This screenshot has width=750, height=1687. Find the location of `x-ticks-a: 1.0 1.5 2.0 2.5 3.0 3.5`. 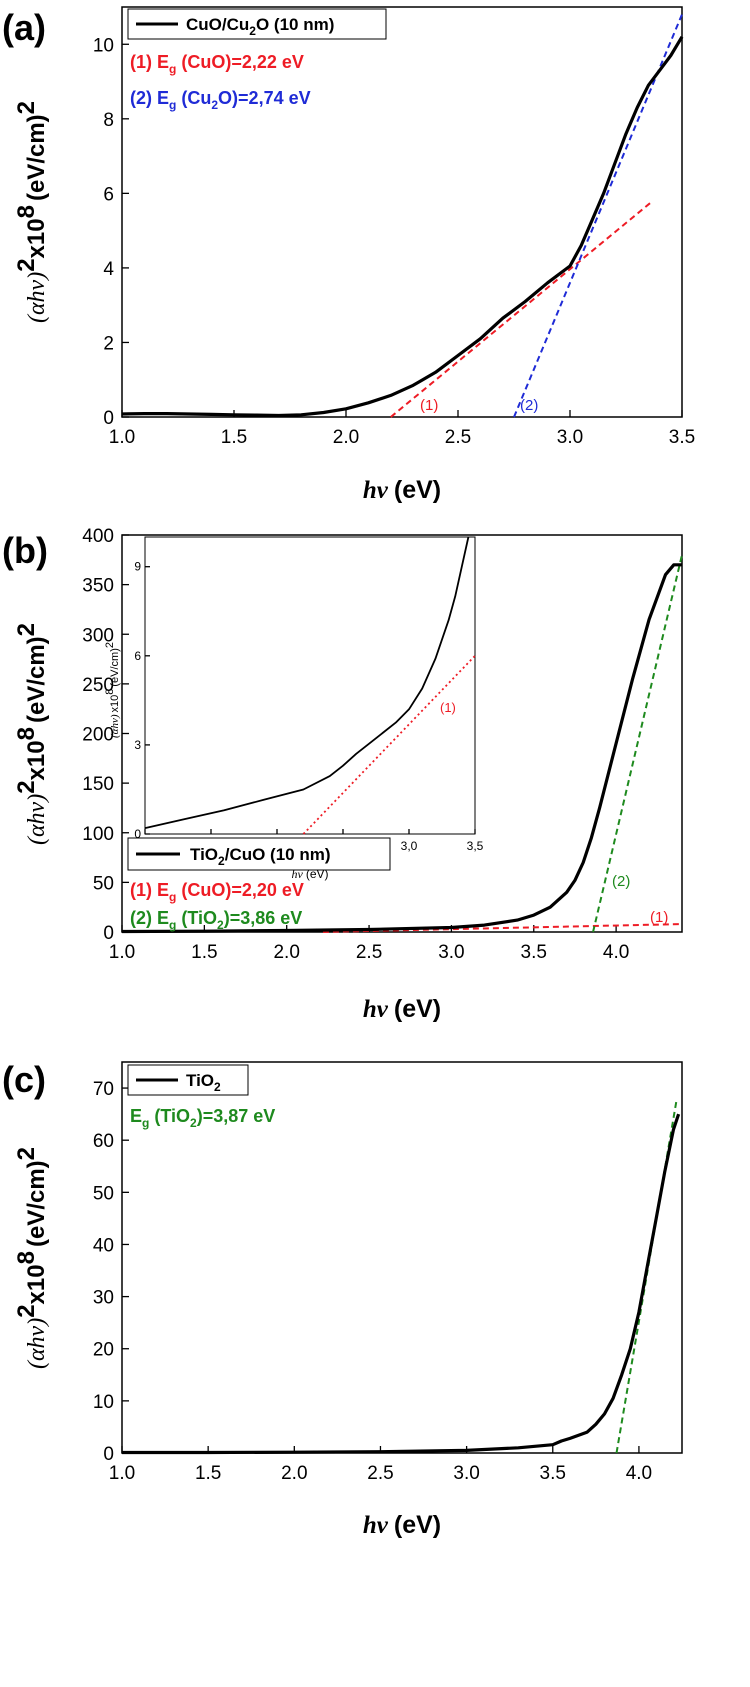

x-ticks-a: 1.0 1.5 2.0 2.5 3.0 3.5 is located at coordinates (402, 429).